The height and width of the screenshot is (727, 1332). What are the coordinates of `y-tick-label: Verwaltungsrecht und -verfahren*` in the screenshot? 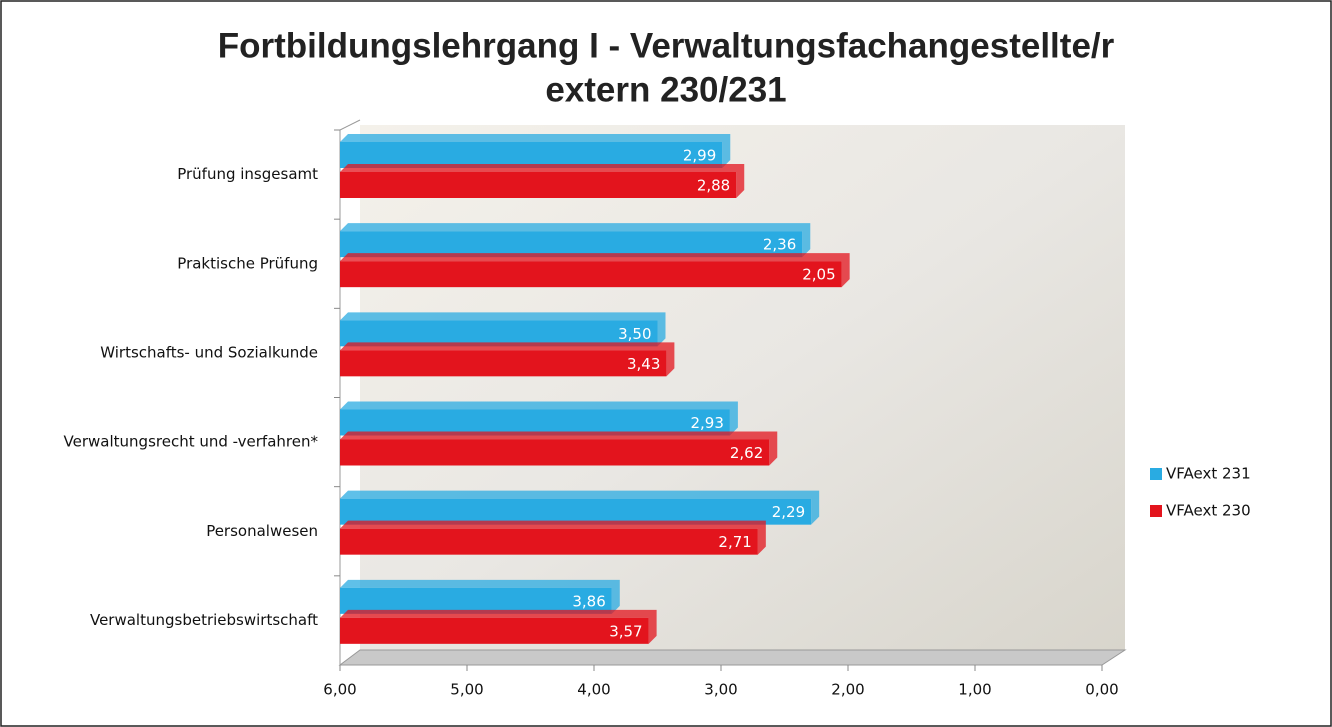 It's located at (191, 442).